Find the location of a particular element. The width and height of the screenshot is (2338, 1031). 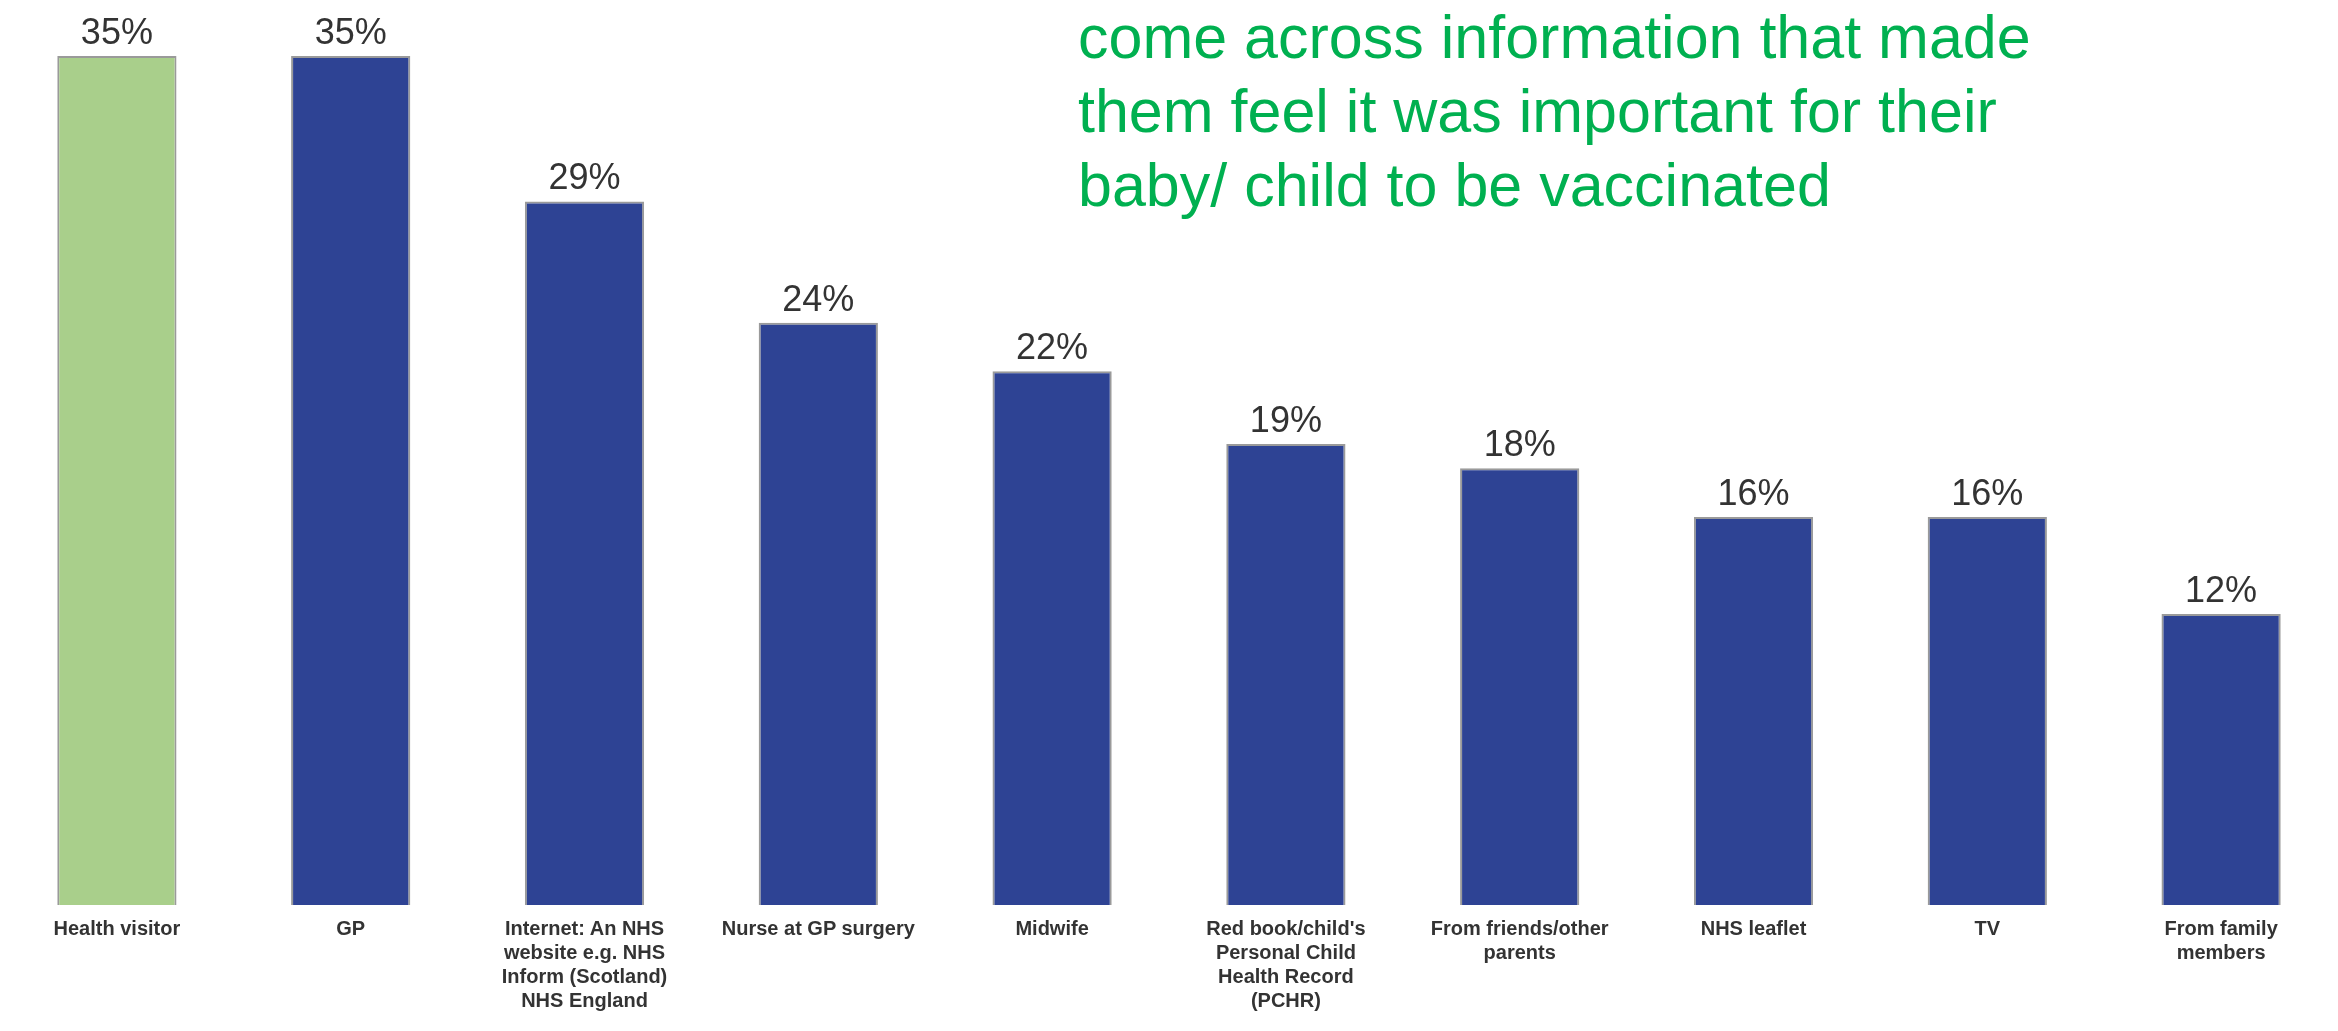

x-tick-label: NHS leaflet is located at coordinates (1753, 927).